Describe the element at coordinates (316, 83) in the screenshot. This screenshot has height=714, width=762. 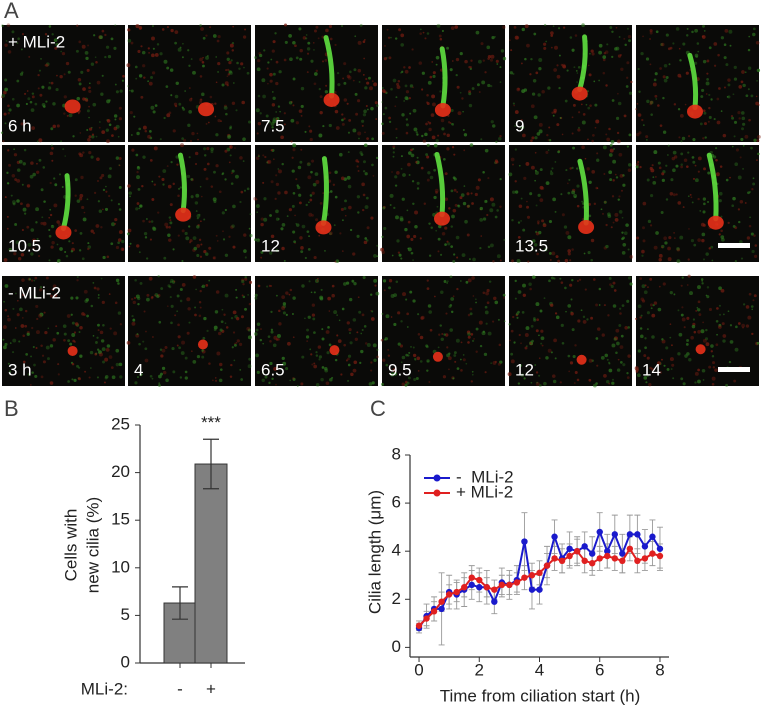
I see `micrograph: 7.5` at that location.